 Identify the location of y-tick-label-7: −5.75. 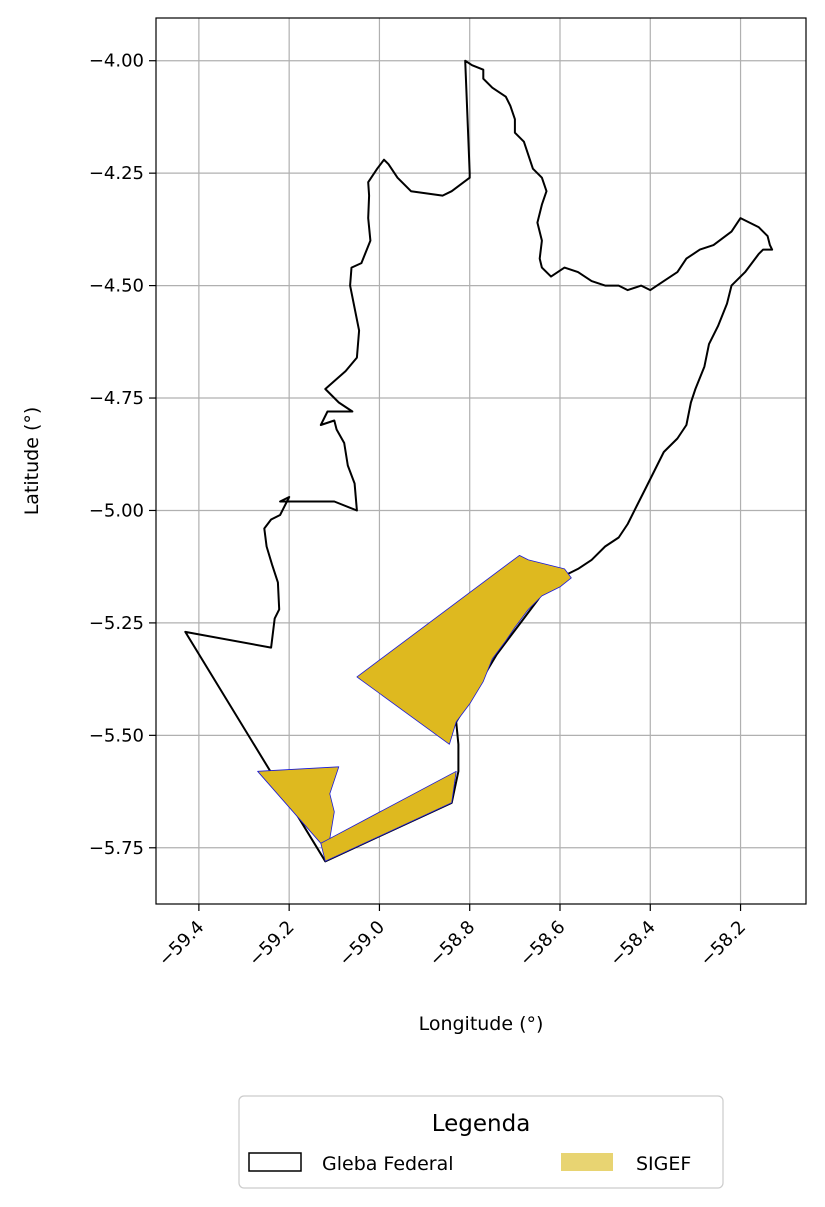
(116, 848).